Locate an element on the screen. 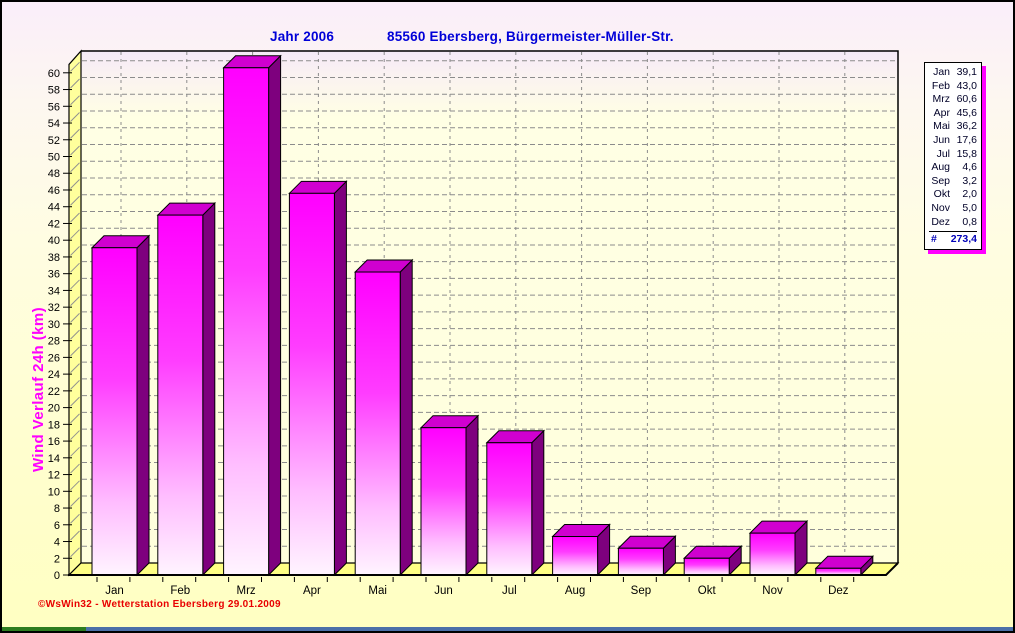  svg-text: 4 is located at coordinates (57, 543).